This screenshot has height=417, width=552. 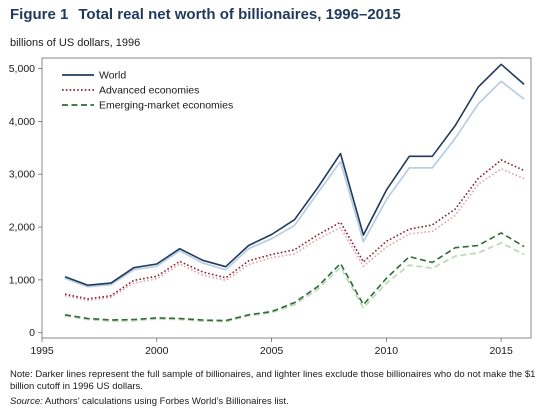 What do you see at coordinates (75, 43) in the screenshot?
I see `y-units-label: billions of US dollars, 1996` at bounding box center [75, 43].